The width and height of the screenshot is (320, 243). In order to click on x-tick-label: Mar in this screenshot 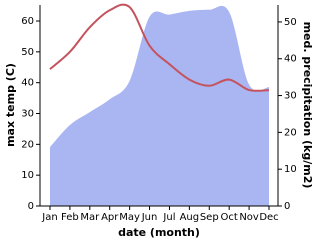, I will do `click(90, 217)`.